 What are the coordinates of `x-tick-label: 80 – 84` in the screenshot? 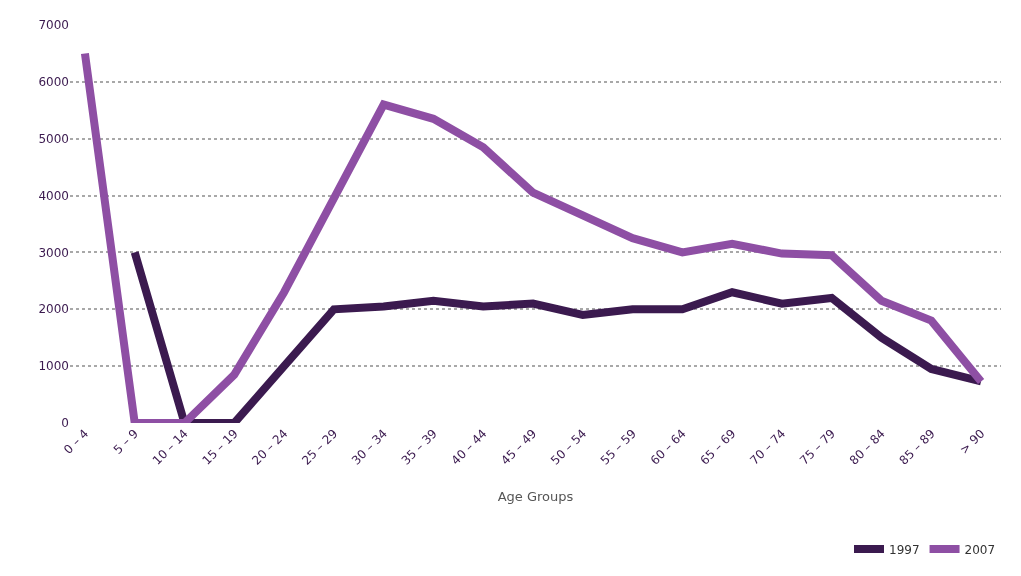 It's located at (867, 447).